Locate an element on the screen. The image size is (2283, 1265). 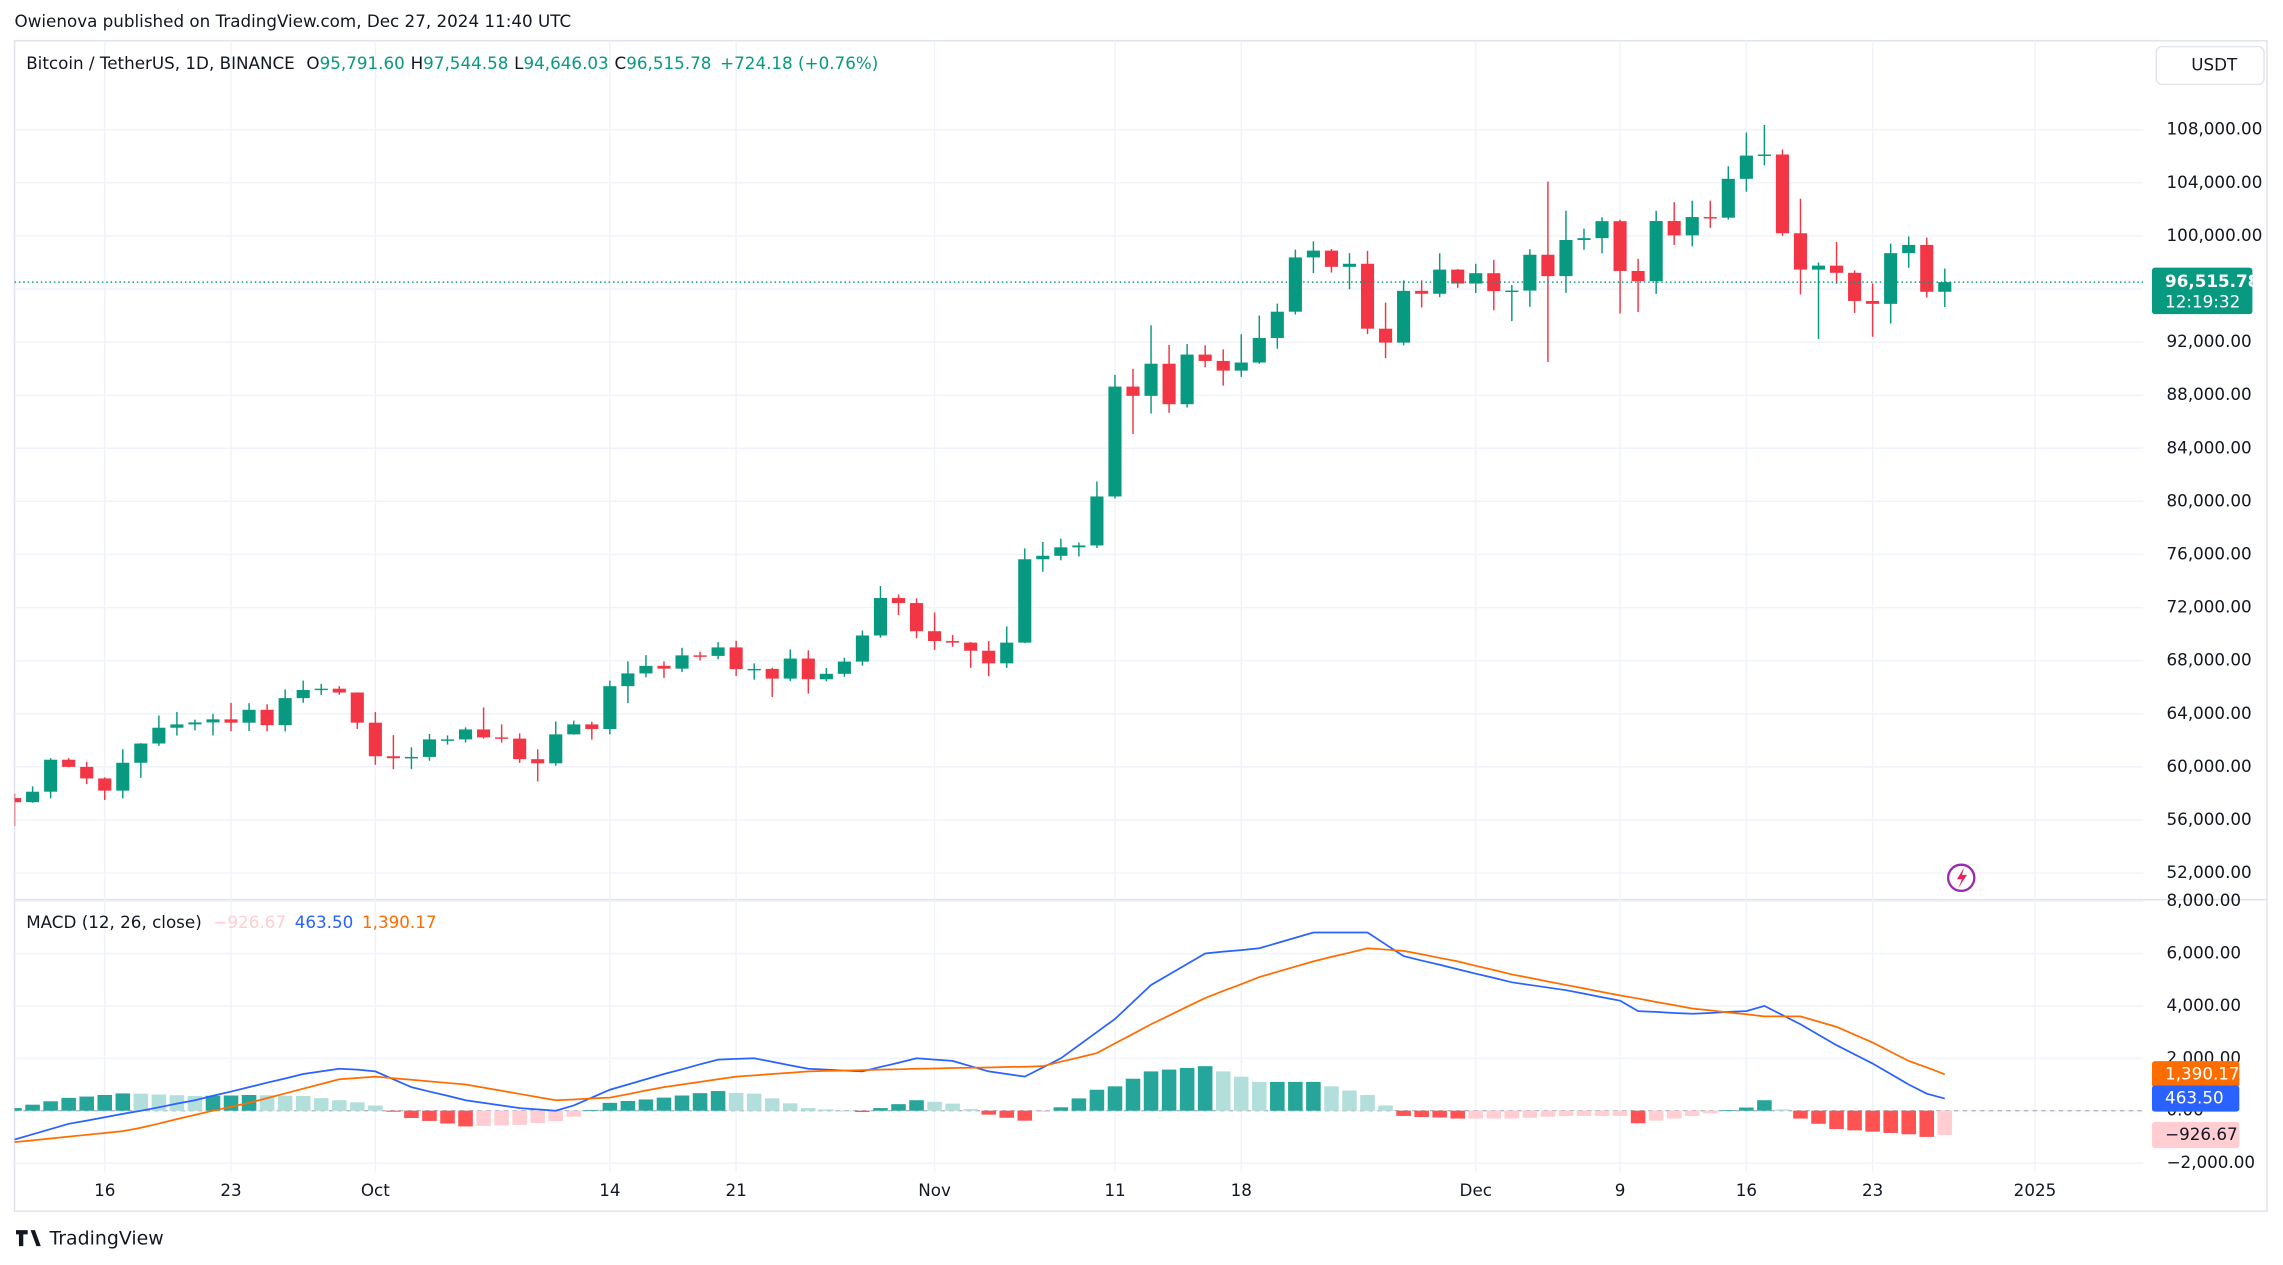
ohlc-key: H is located at coordinates (417, 63).